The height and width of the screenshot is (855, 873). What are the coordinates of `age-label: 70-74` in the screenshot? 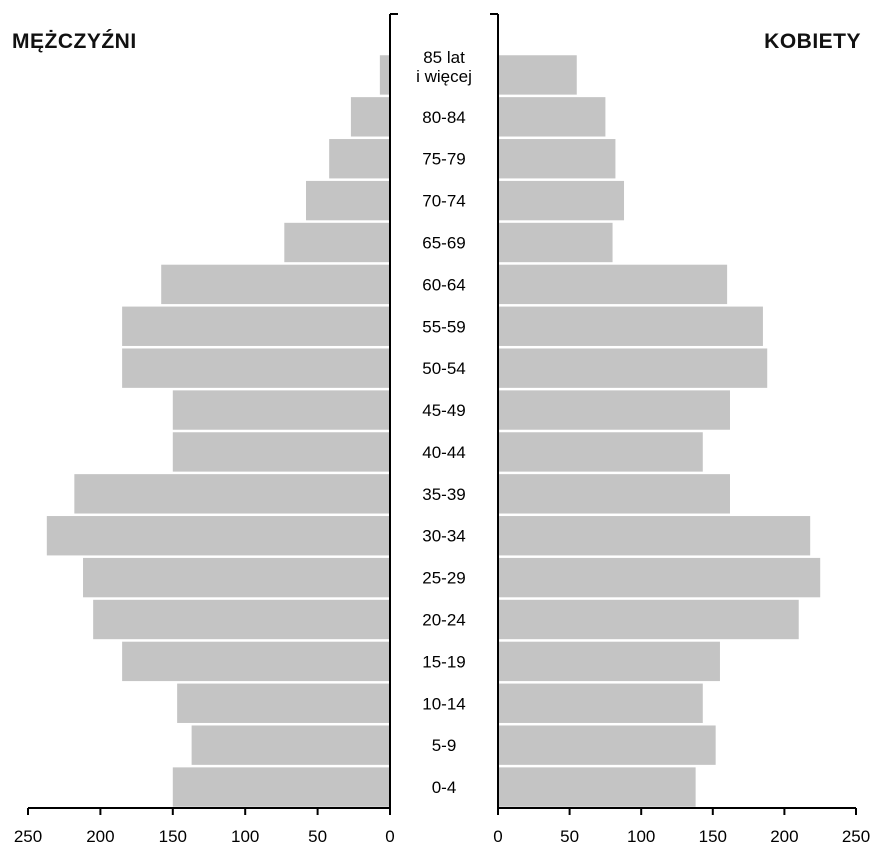 It's located at (443, 201).